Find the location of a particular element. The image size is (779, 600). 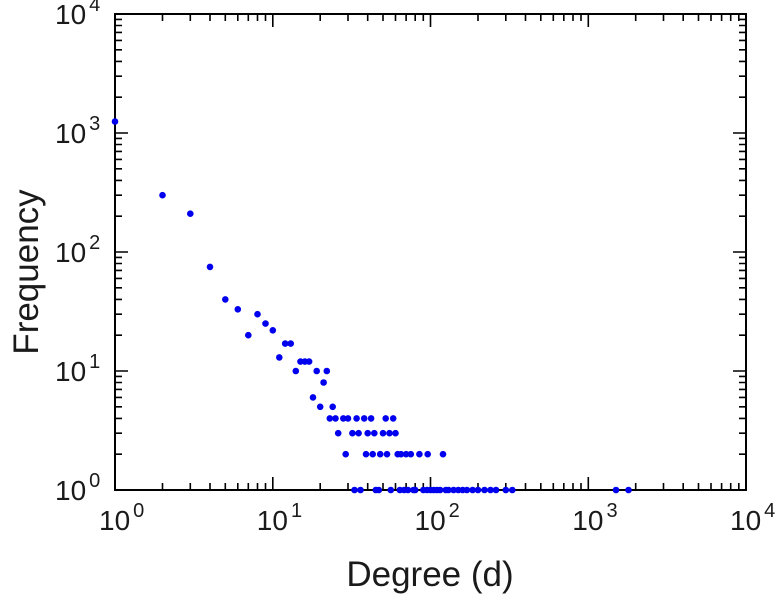

y-tick-label: 10 0 is located at coordinates (77, 488).